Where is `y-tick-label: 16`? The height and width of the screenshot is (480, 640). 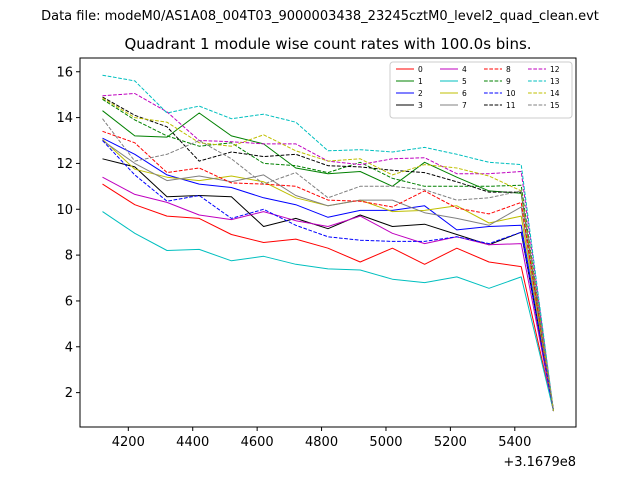
y-tick-label: 16 is located at coordinates (64, 72).